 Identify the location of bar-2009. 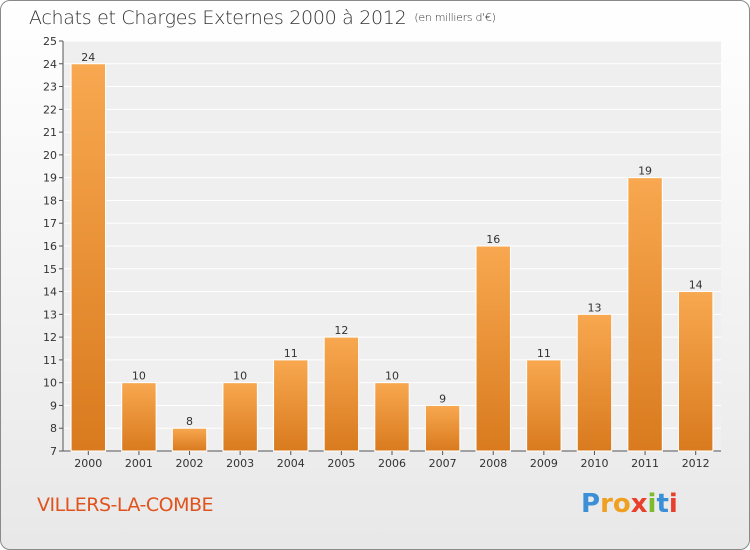
(544, 405).